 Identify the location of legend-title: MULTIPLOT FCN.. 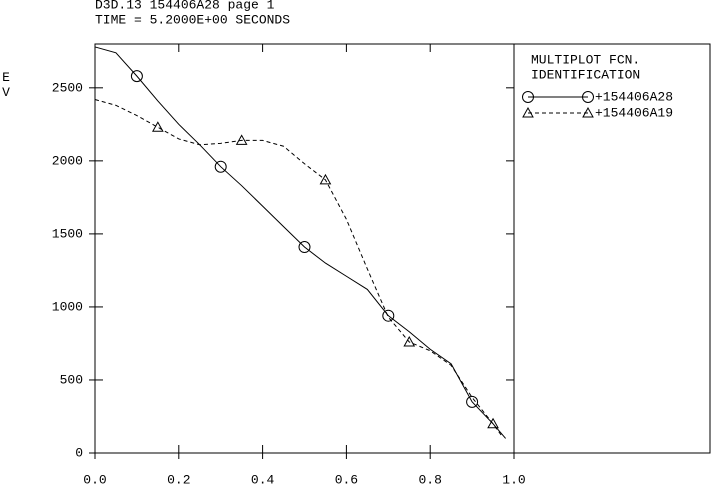
(585, 59).